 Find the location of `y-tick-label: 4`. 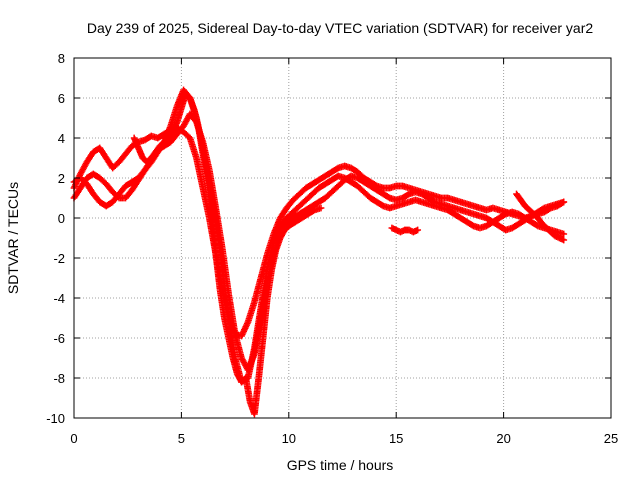

y-tick-label: 4 is located at coordinates (61, 138).